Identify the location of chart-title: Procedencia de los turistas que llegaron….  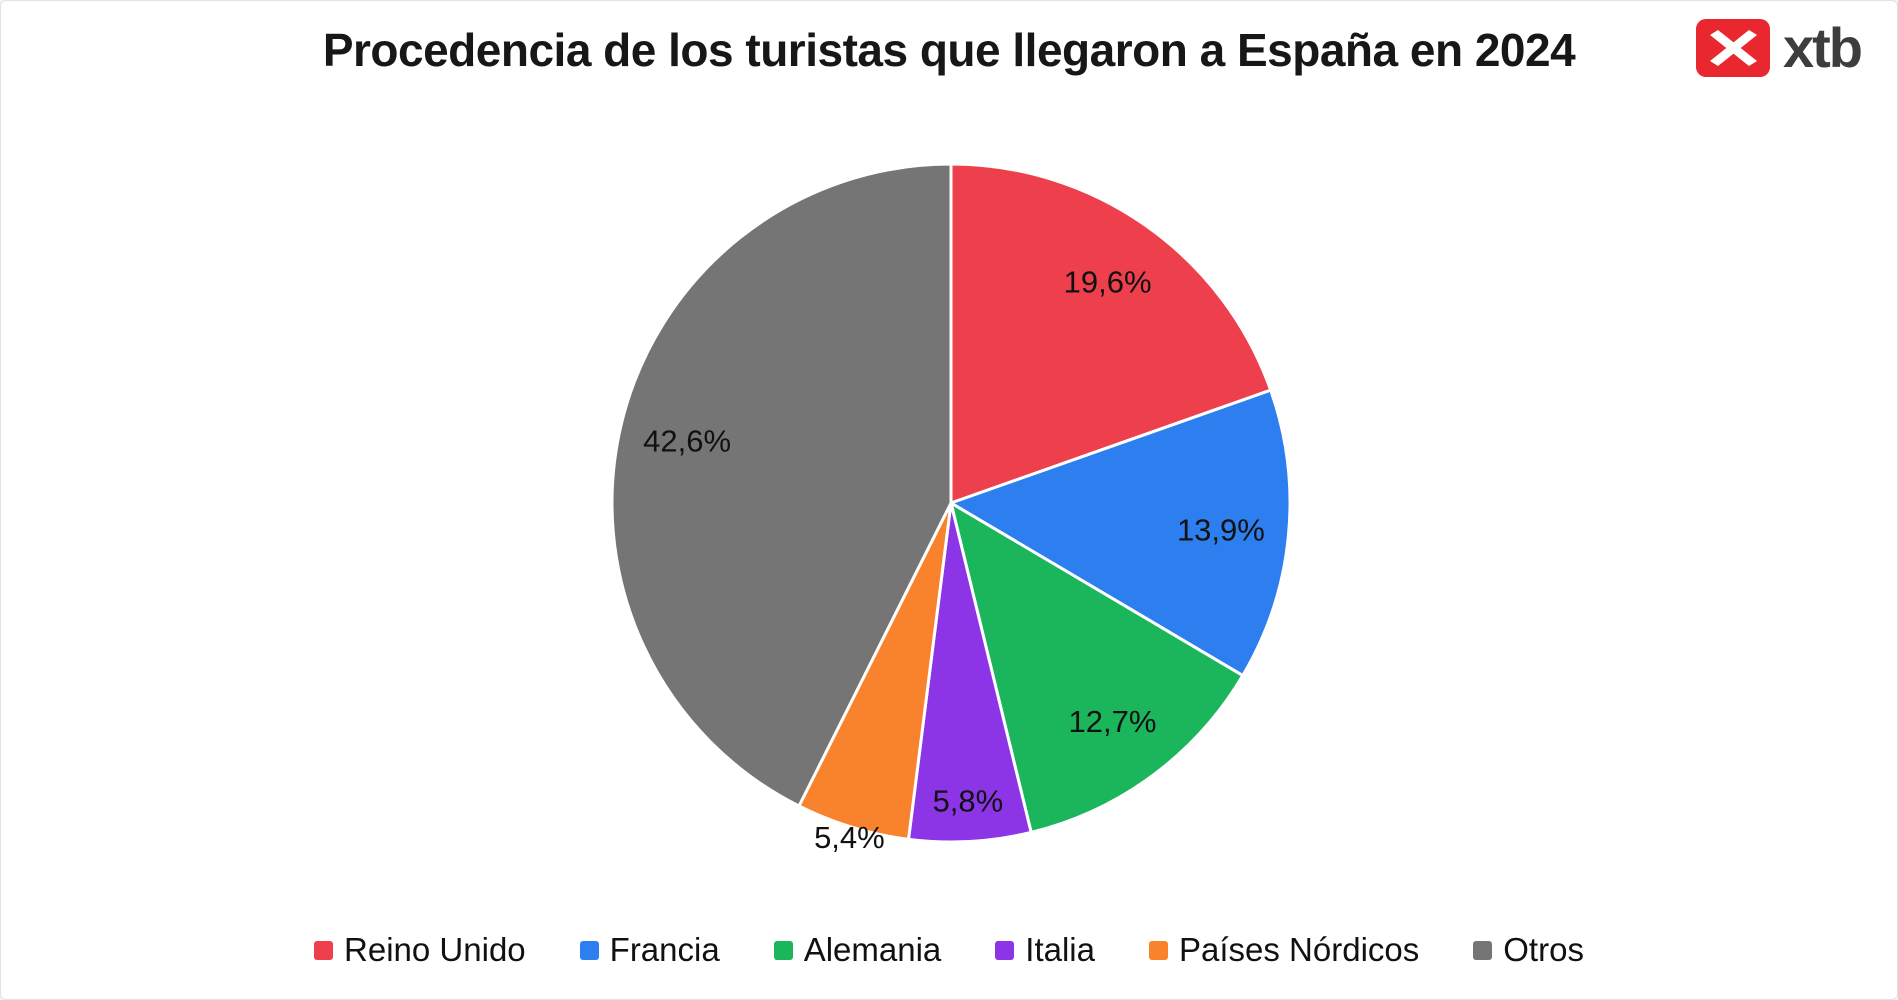
(949, 50).